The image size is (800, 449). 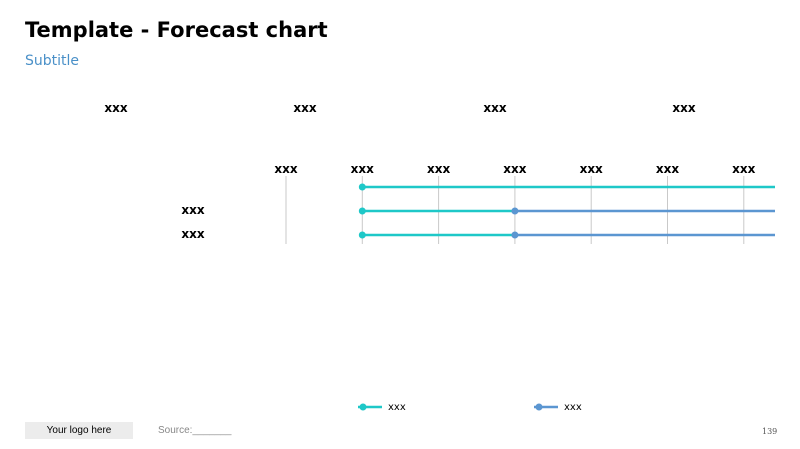 What do you see at coordinates (573, 407) in the screenshot?
I see `legend-label-forecast: xxx` at bounding box center [573, 407].